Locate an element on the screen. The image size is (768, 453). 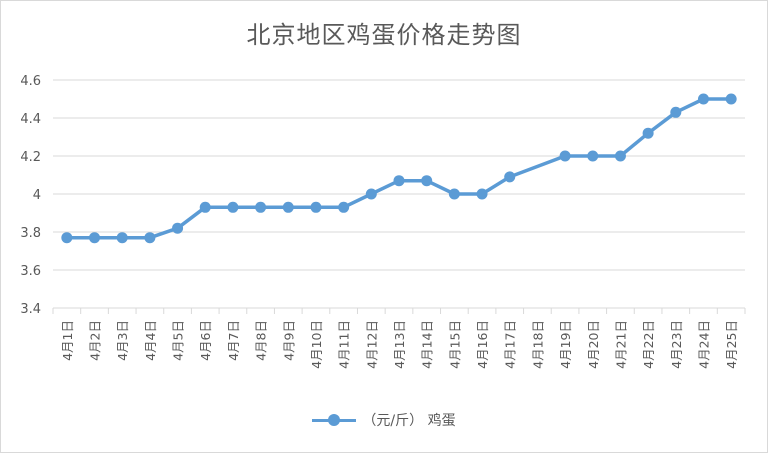
y-tick-label: 4.6 is located at coordinates (30, 81).